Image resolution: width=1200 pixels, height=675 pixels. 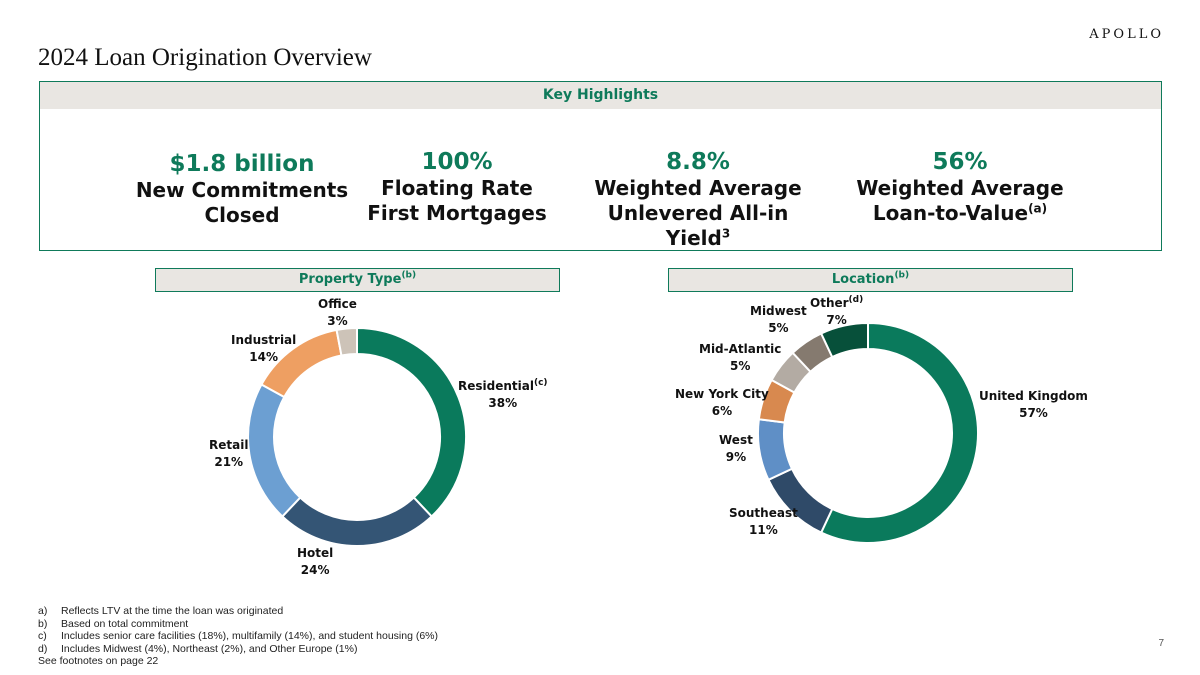 What do you see at coordinates (740, 349) in the screenshot?
I see `slice-label-name: Mid-Atlantic` at bounding box center [740, 349].